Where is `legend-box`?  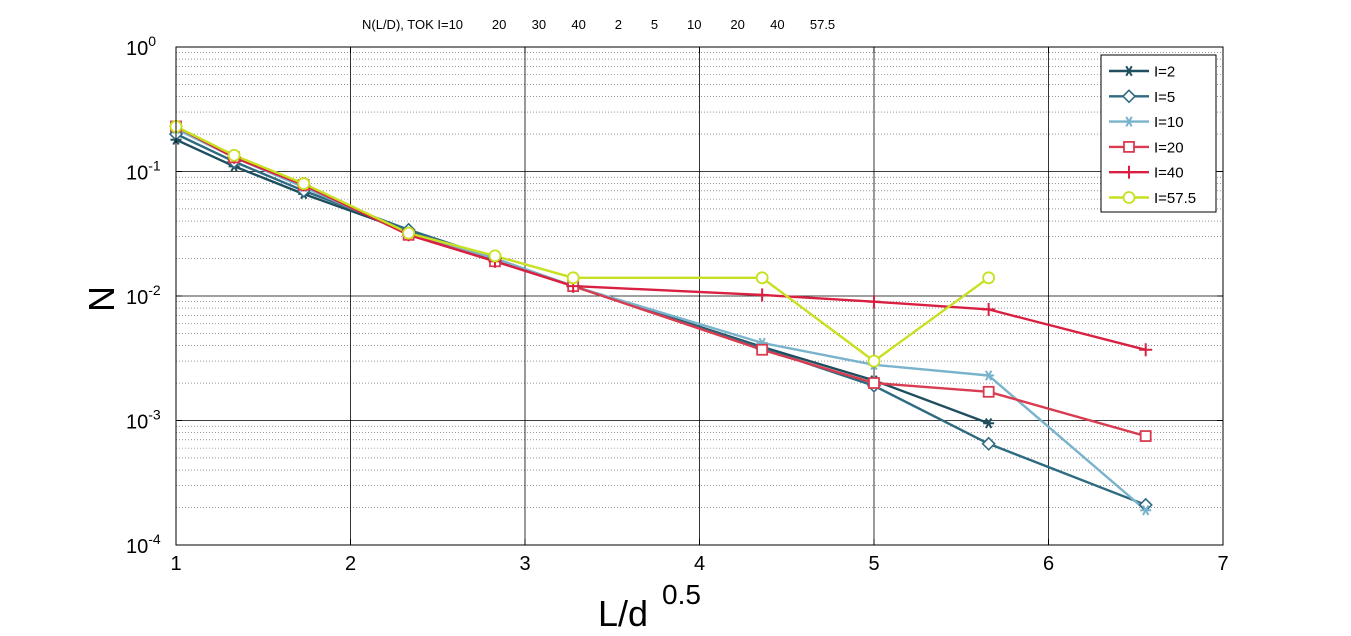
legend-box is located at coordinates (1158, 133).